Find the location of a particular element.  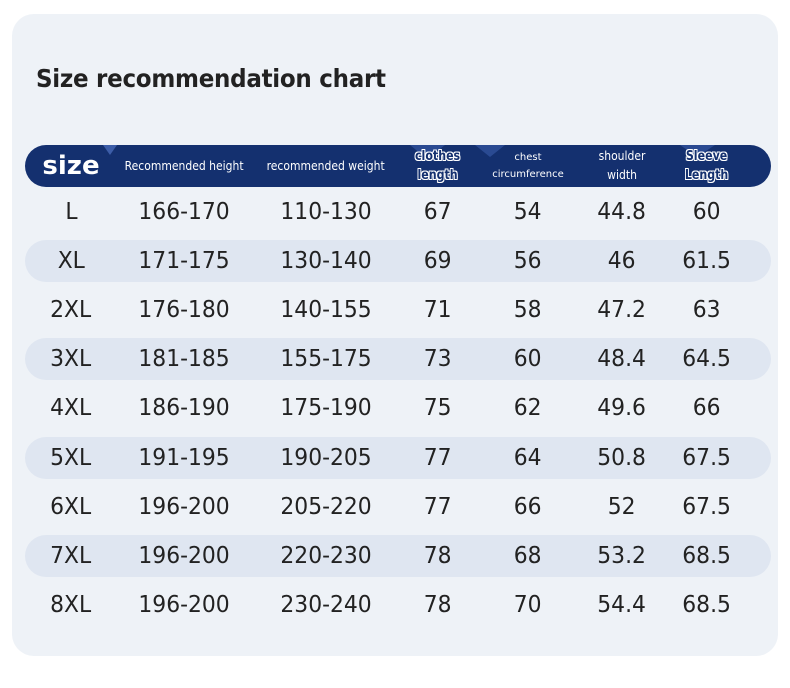

cell-weight: 175-190 is located at coordinates (326, 408).